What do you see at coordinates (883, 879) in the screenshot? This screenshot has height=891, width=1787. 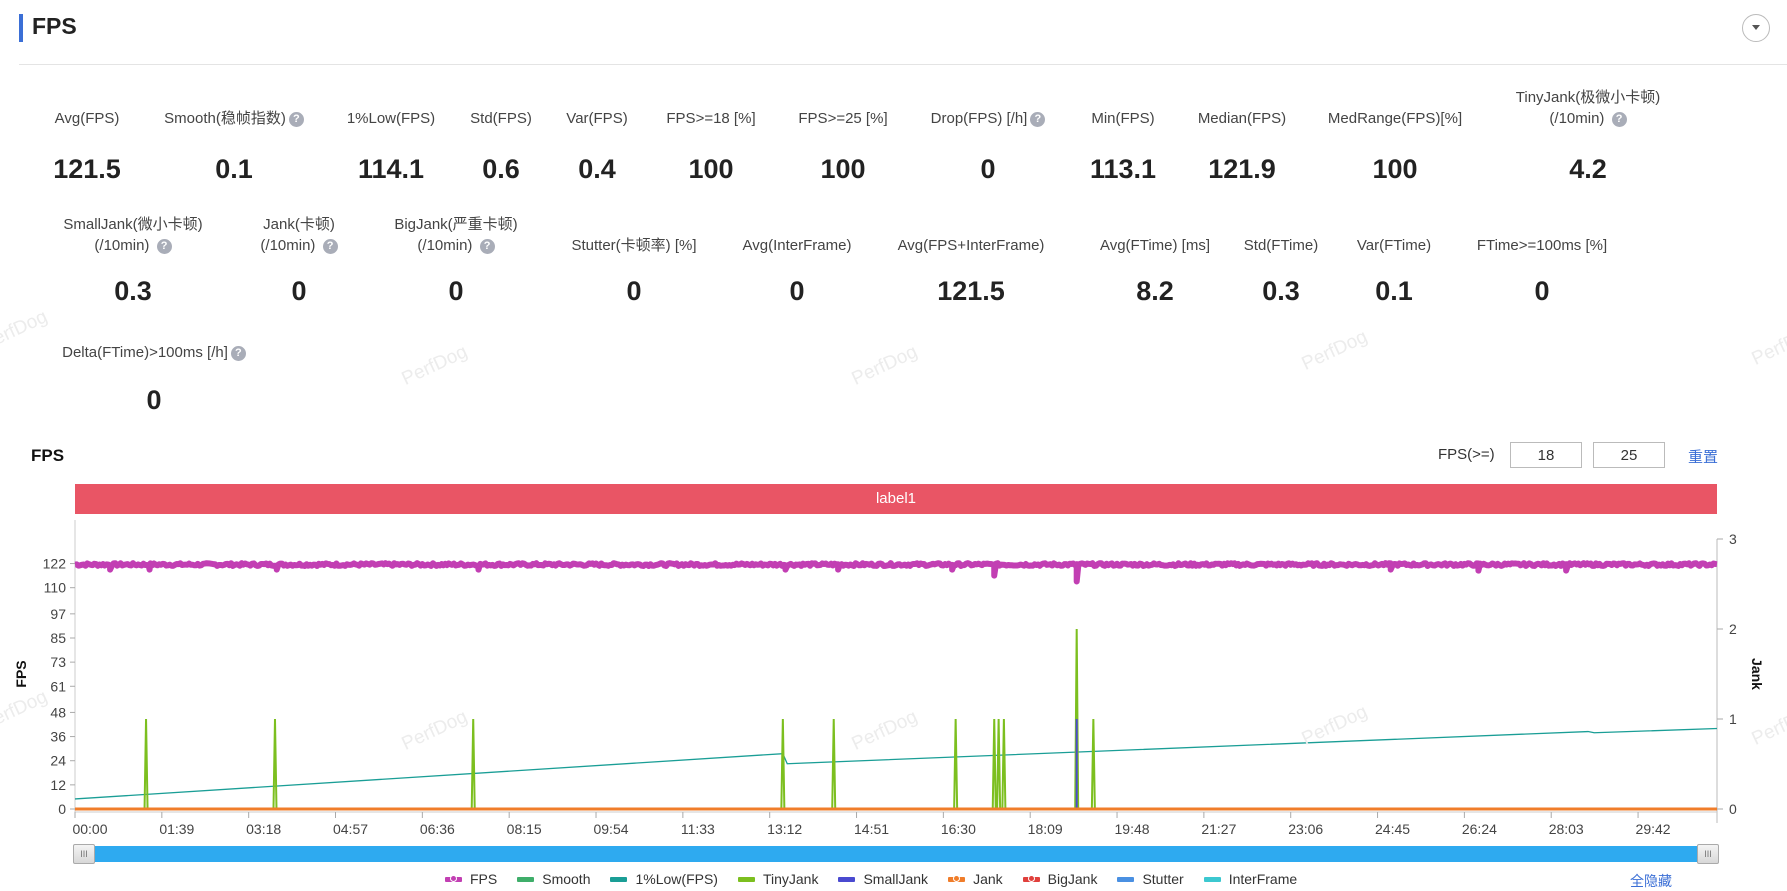 I see `legend-item-smalljank: SmallJank` at bounding box center [883, 879].